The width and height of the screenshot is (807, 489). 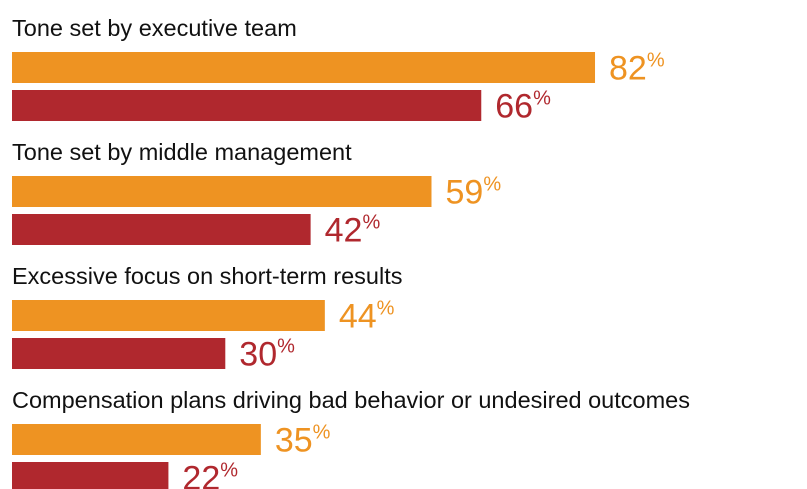 What do you see at coordinates (154, 28) in the screenshot?
I see `category-label: Tone set by executive team` at bounding box center [154, 28].